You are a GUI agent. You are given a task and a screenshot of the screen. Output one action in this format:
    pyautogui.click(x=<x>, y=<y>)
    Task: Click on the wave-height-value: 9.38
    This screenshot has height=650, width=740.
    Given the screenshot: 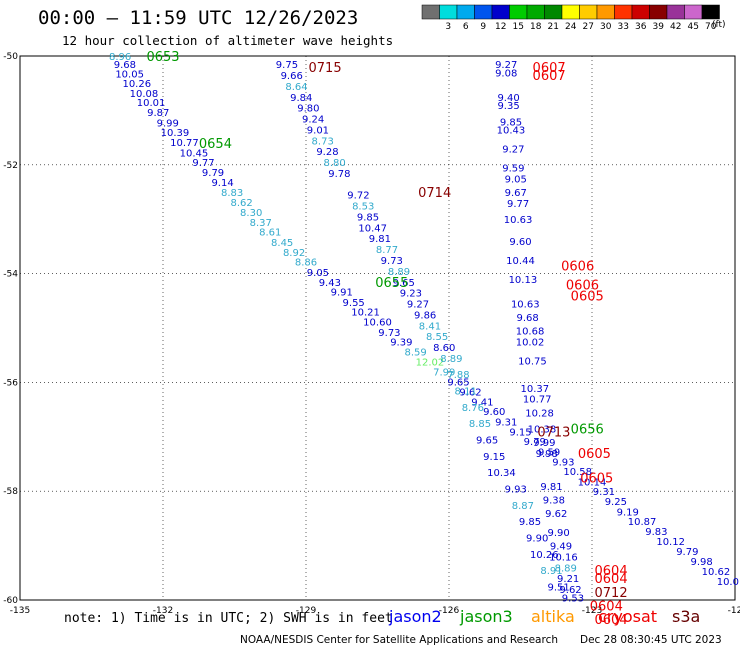 What is the action you would take?
    pyautogui.click(x=554, y=500)
    